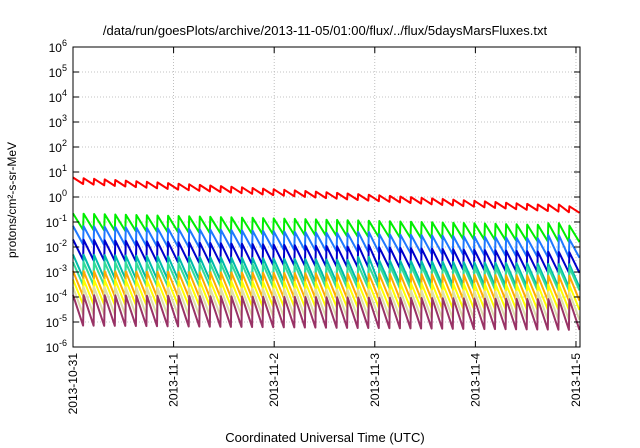  Describe the element at coordinates (56, 246) in the screenshot. I see `y-tick-label: 10⁻²` at that location.